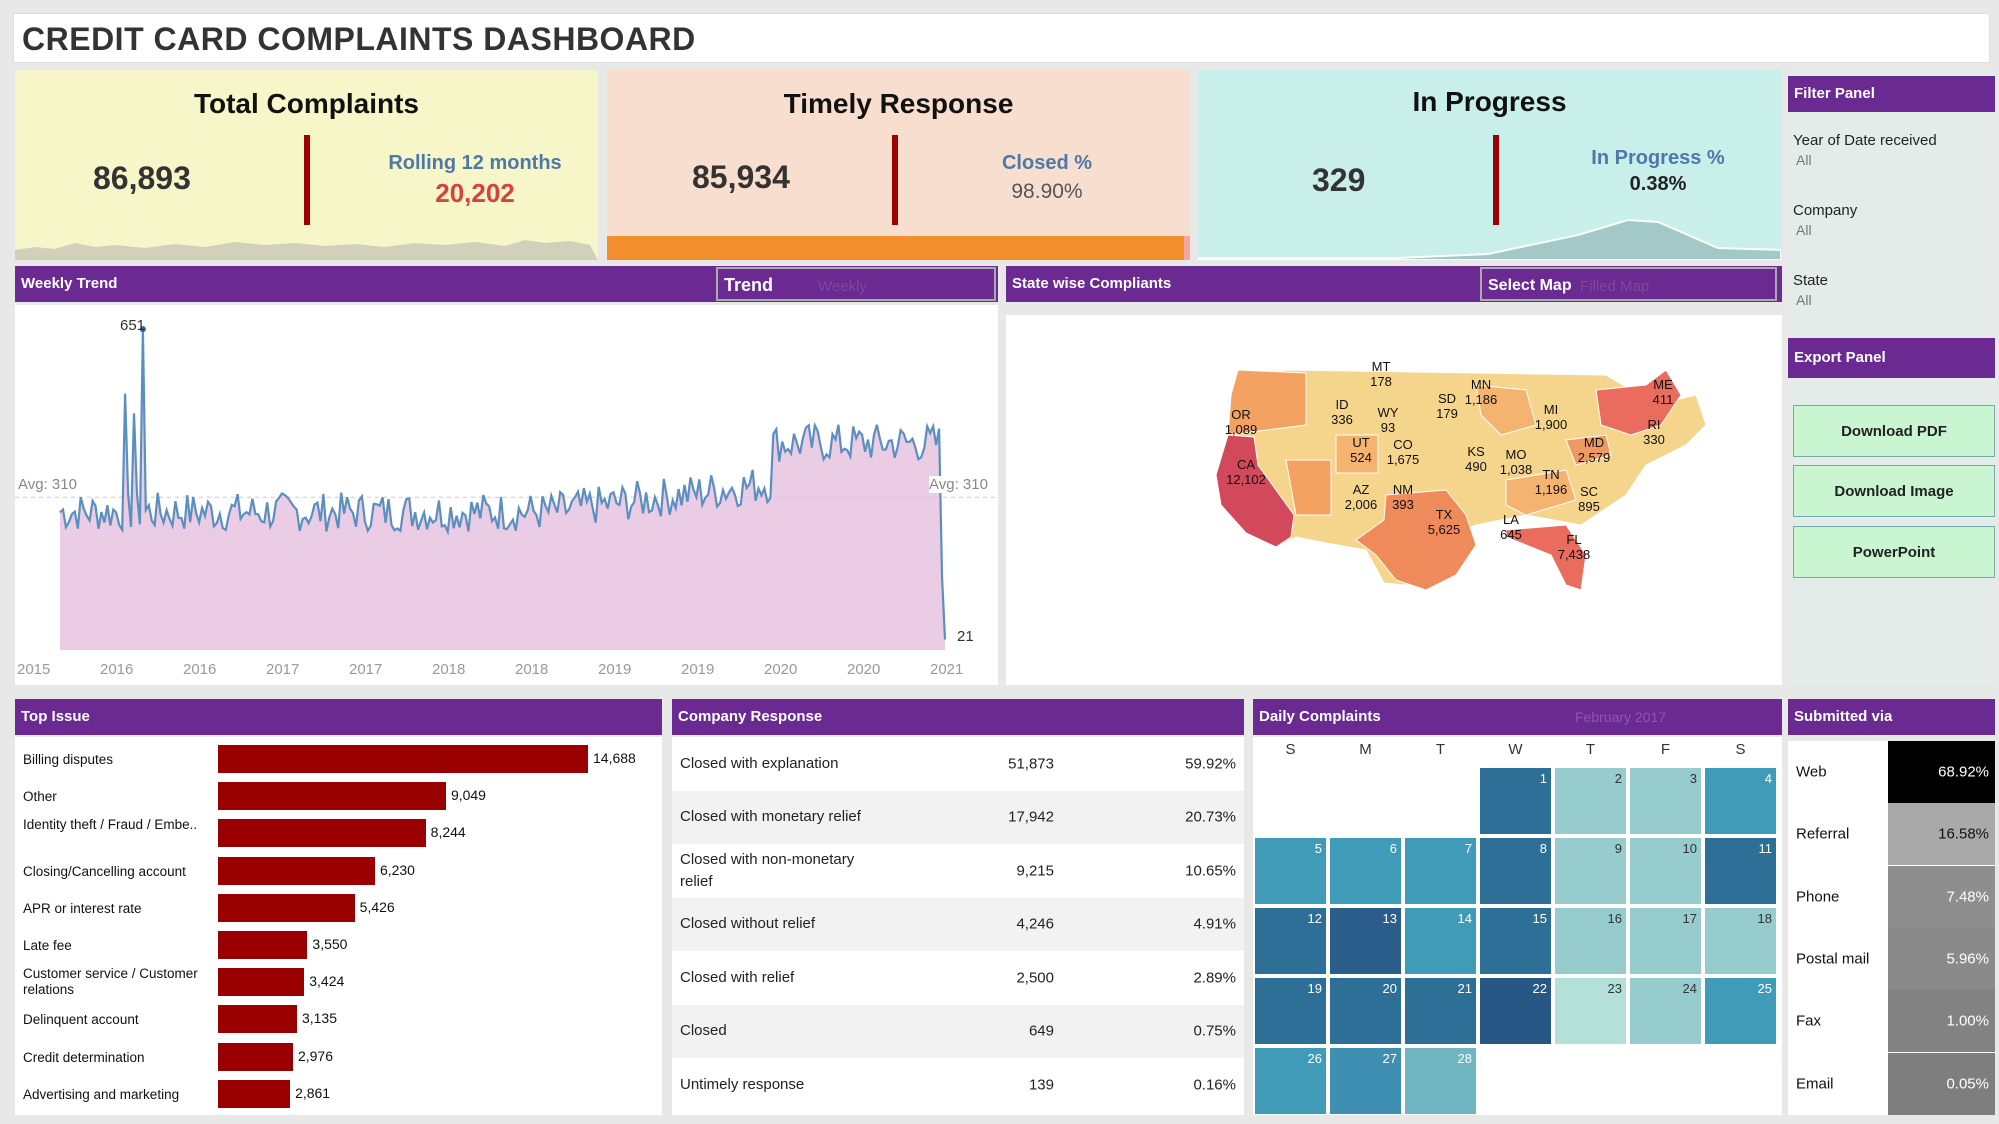  Describe the element at coordinates (1891, 1021) in the screenshot. I see `submitted-row: Fax 1.00%` at that location.